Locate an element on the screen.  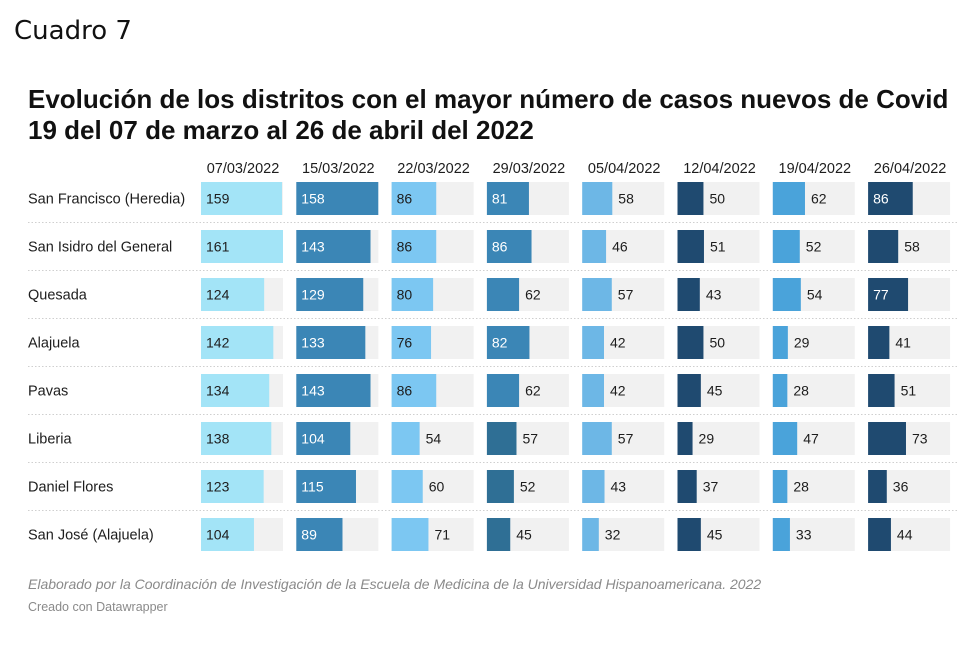
value-label: 81 is located at coordinates (500, 199).